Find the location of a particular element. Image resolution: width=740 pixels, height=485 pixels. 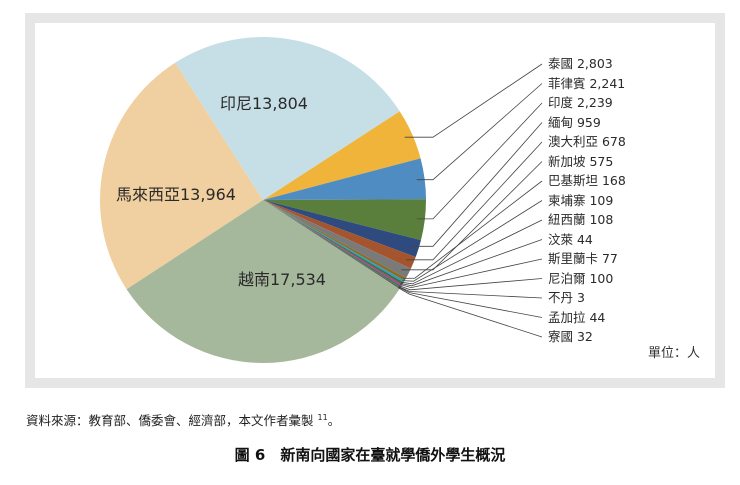

slice-inner-label: 印尼13,804 is located at coordinates (264, 103).